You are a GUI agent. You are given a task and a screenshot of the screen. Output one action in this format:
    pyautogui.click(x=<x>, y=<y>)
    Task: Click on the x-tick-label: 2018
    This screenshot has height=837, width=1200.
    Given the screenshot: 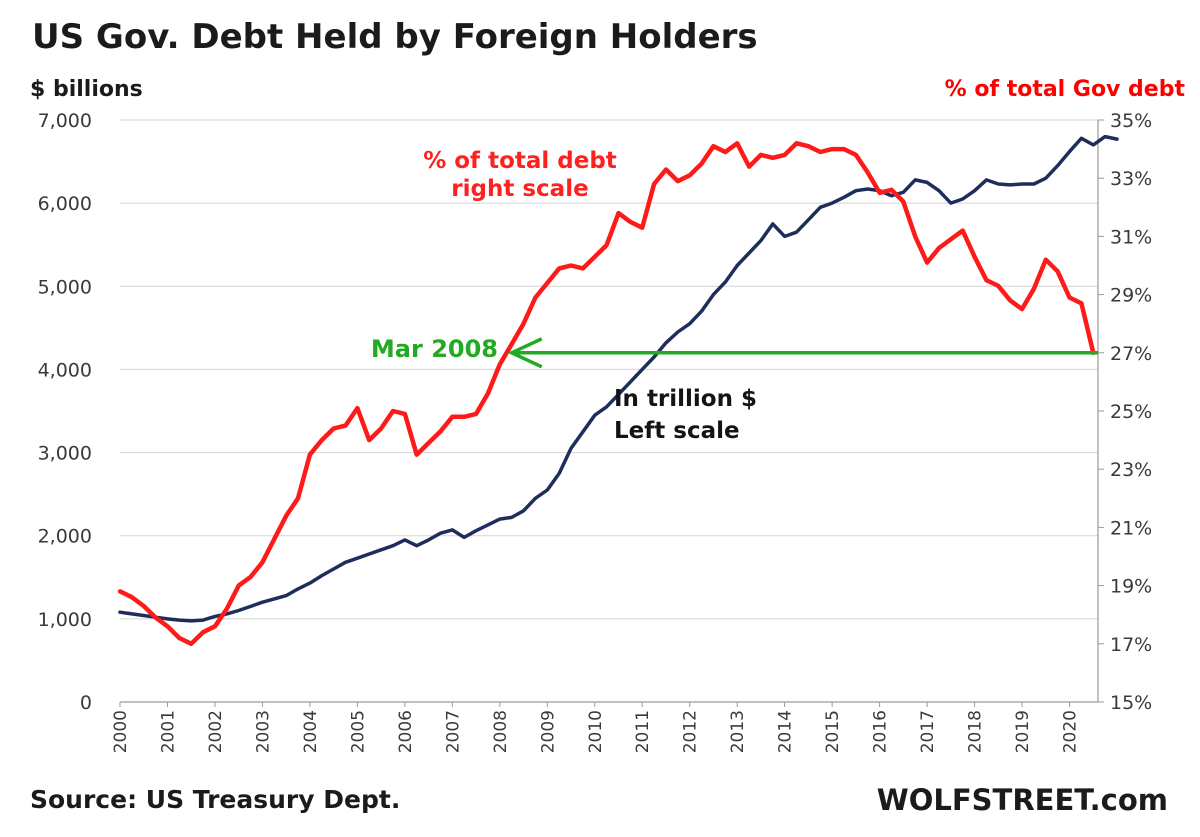 What is the action you would take?
    pyautogui.click(x=976, y=731)
    